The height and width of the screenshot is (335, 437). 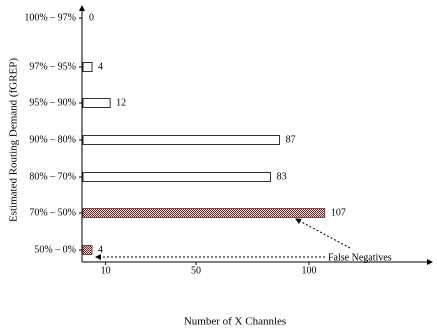 What do you see at coordinates (91, 17) in the screenshot?
I see `value-label: 0` at bounding box center [91, 17].